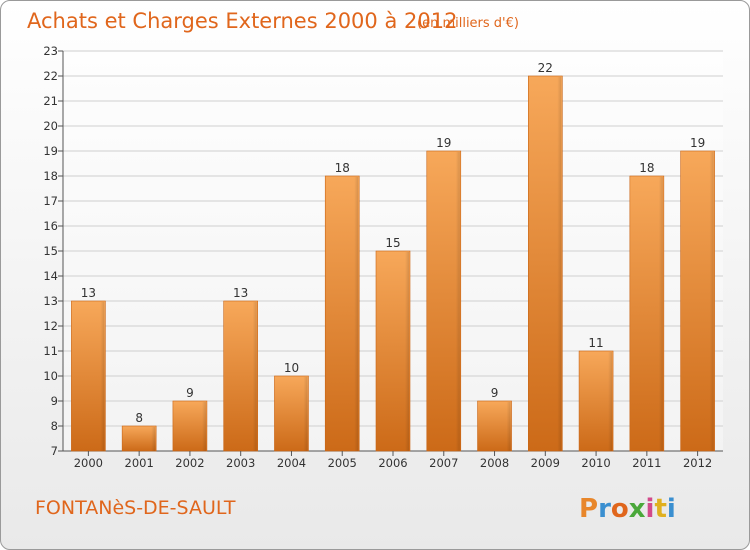 Image resolution: width=750 pixels, height=550 pixels. Describe the element at coordinates (153, 439) in the screenshot. I see `bar-shade-2001` at that location.